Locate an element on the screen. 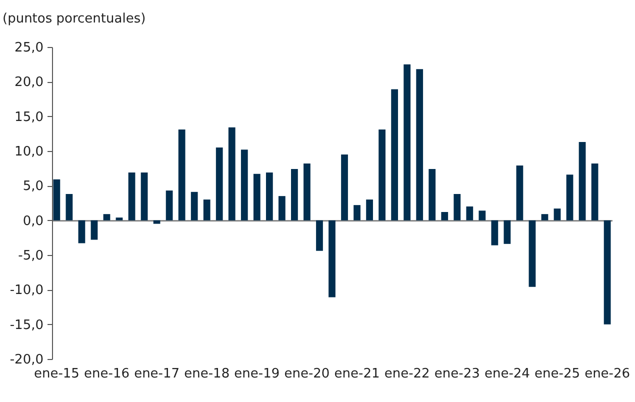 This screenshot has height=402, width=635. x-tick-label: ene-18 is located at coordinates (207, 374).